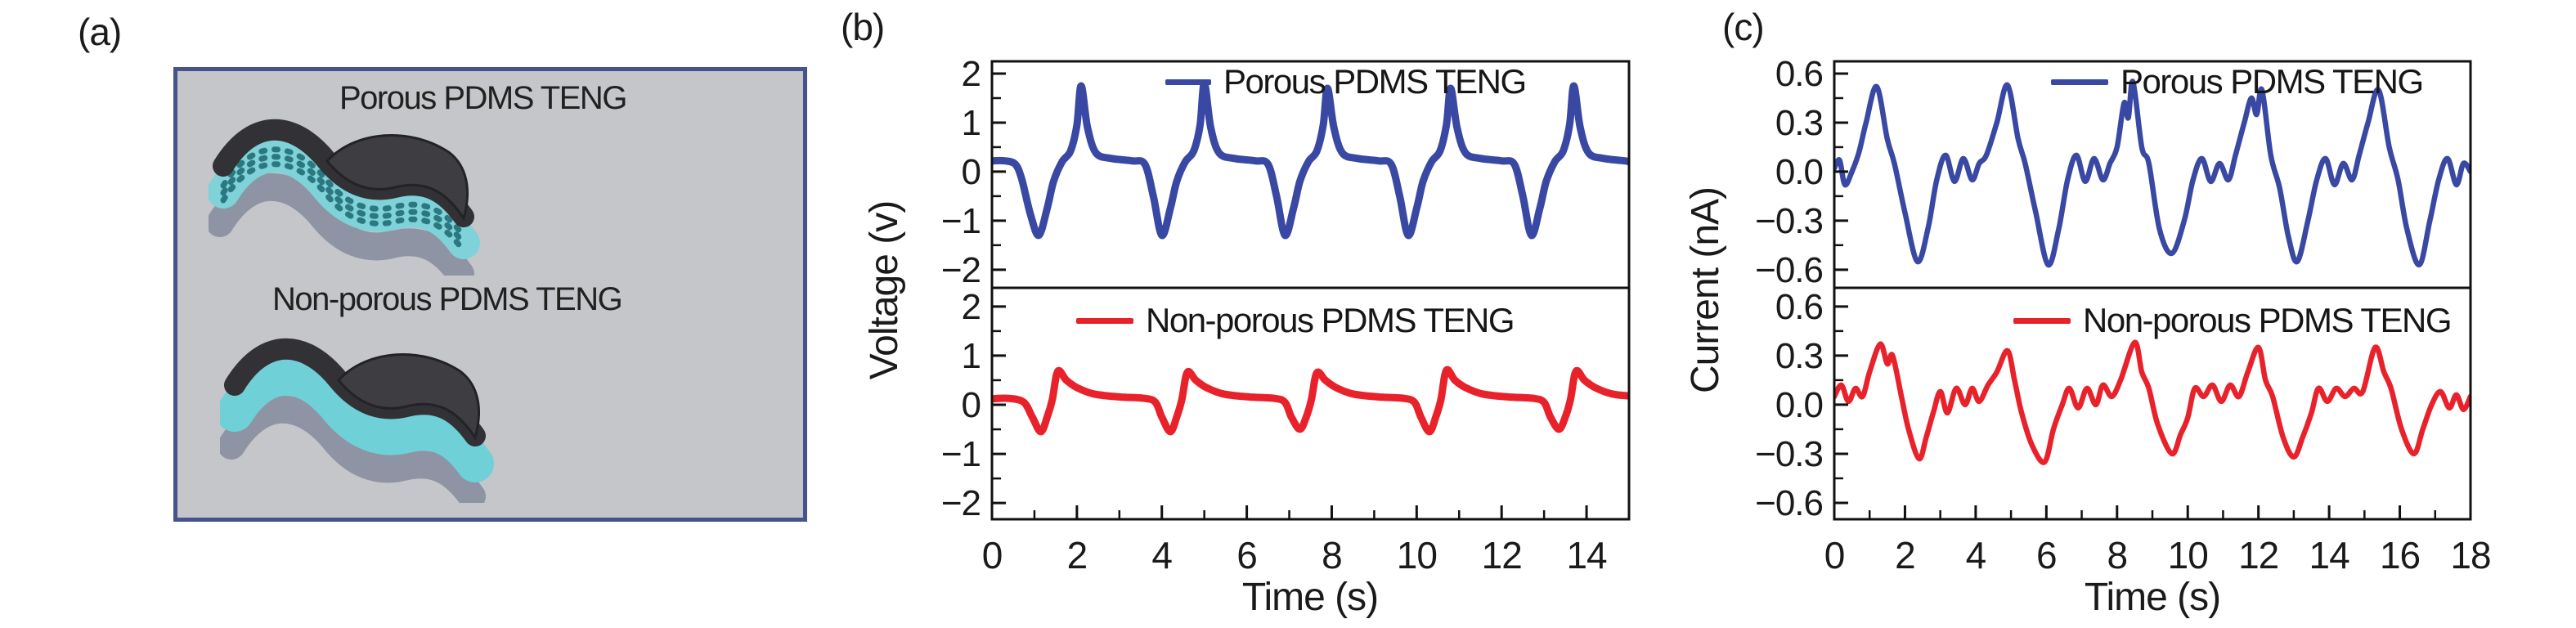 The image size is (2576, 628). I want to click on legend-current-nonporous: Non-porous PDMS TENG, so click(2233, 320).